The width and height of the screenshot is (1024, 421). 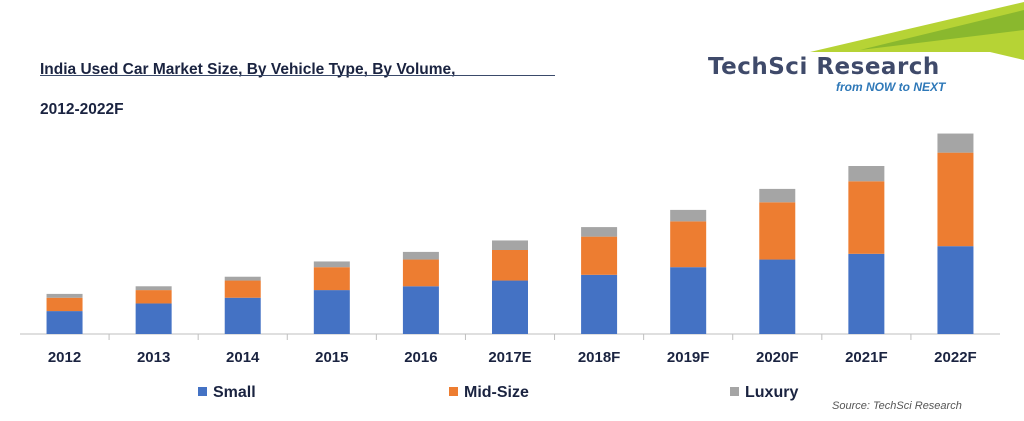 What do you see at coordinates (496, 392) in the screenshot?
I see `legend-label-mid-size: Mid-Size` at bounding box center [496, 392].